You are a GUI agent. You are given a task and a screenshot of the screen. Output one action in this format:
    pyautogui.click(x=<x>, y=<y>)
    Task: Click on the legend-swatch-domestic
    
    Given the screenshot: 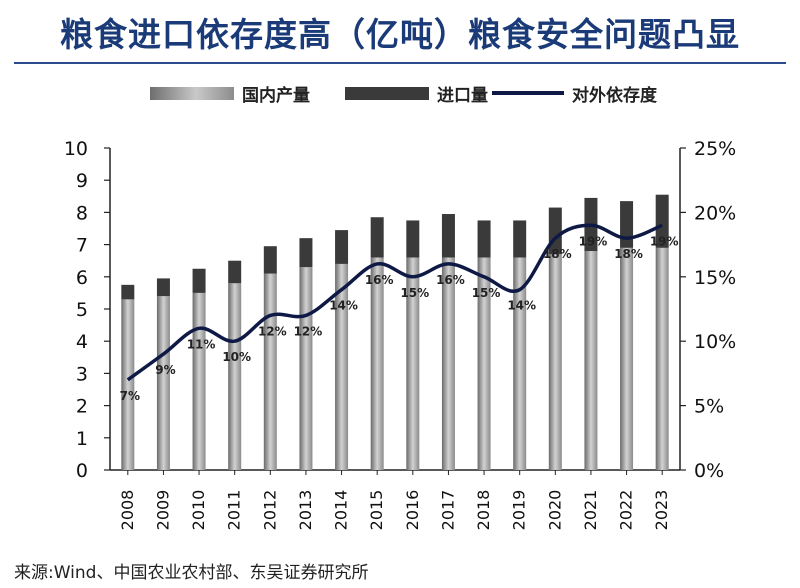 What is the action you would take?
    pyautogui.click(x=192, y=93)
    